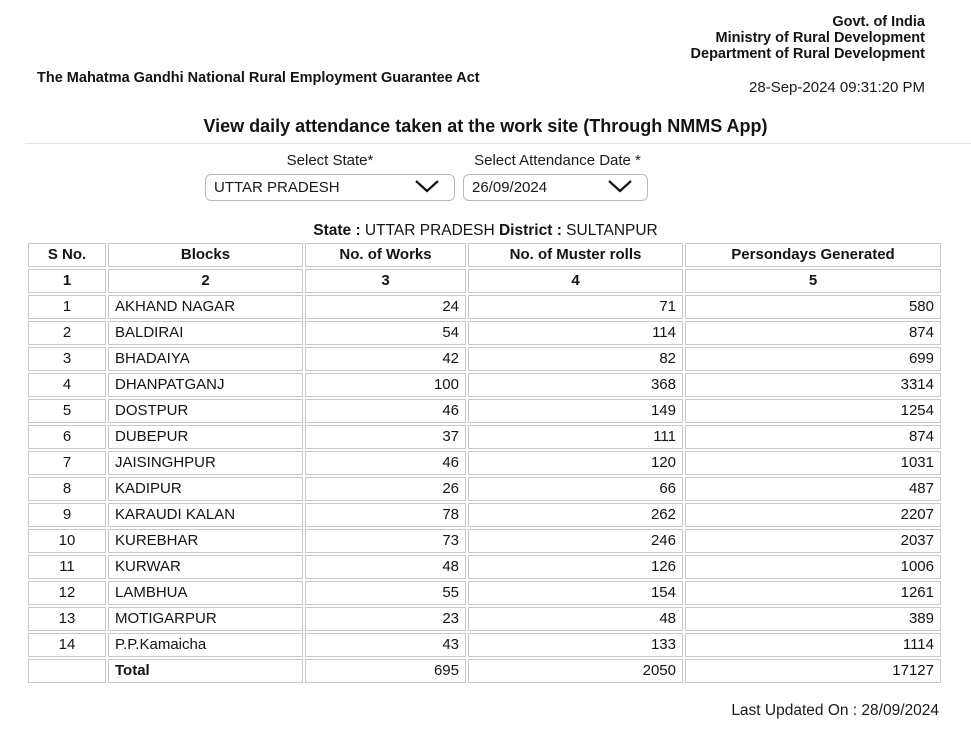 Image resolution: width=971 pixels, height=749 pixels. What do you see at coordinates (813, 307) in the screenshot?
I see `persondays-cell: 580` at bounding box center [813, 307].